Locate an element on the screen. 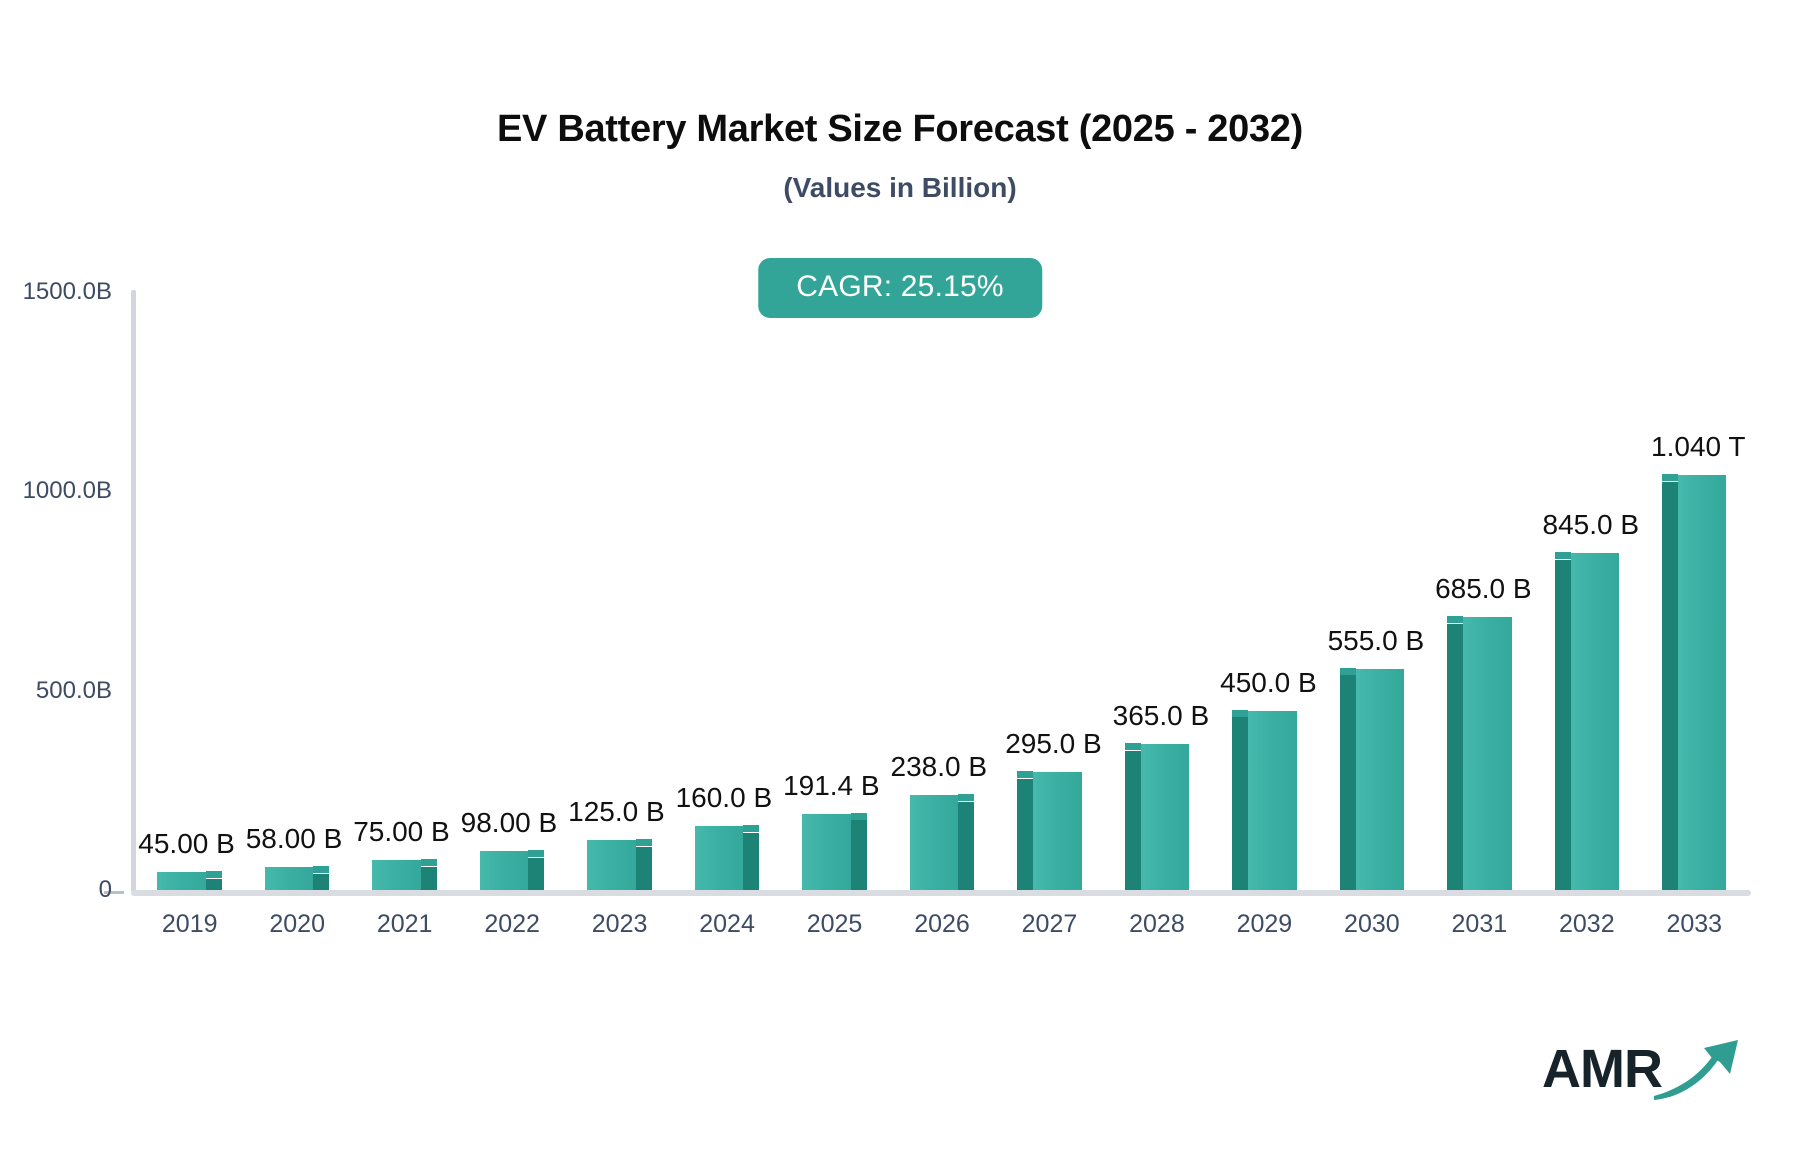  x-axis-tick-label: 2027 is located at coordinates (1049, 924).